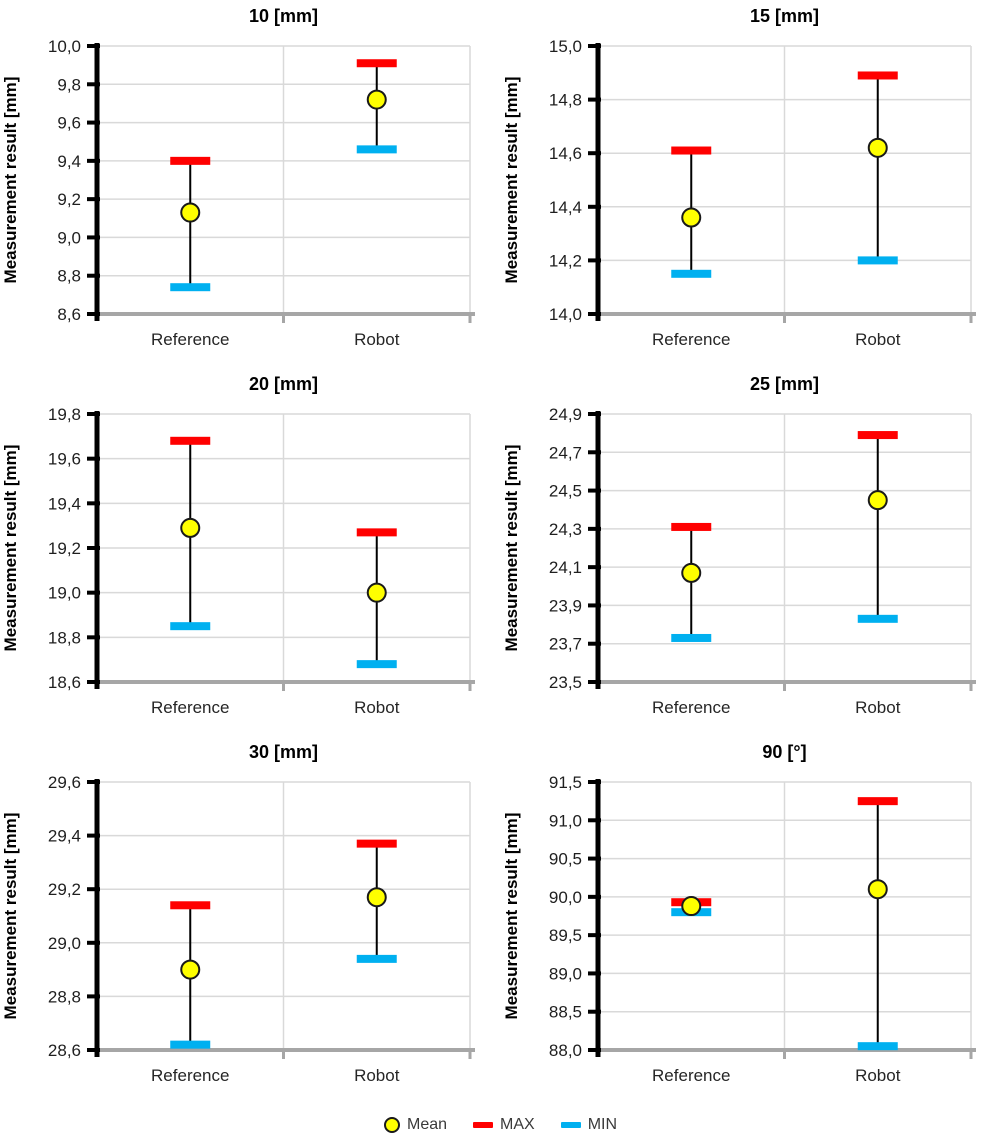  Describe the element at coordinates (565, 935) in the screenshot. I see `y-tick-label: 89,5` at that location.